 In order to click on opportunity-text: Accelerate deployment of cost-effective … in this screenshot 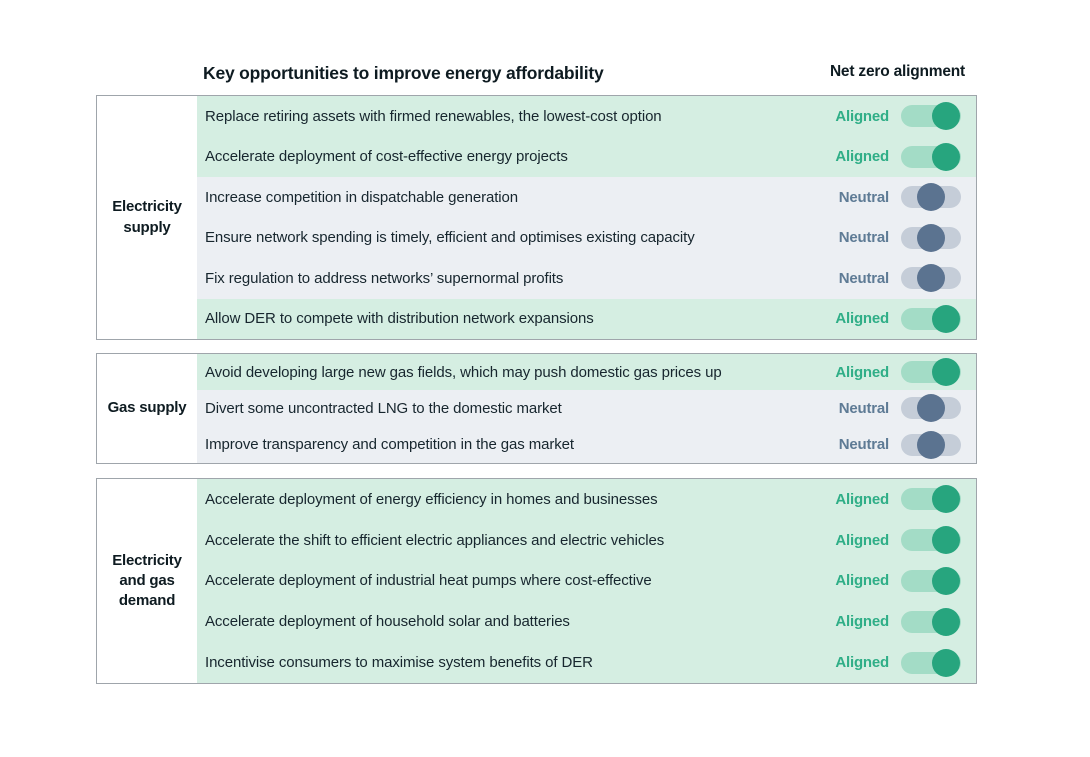, I will do `click(386, 157)`.